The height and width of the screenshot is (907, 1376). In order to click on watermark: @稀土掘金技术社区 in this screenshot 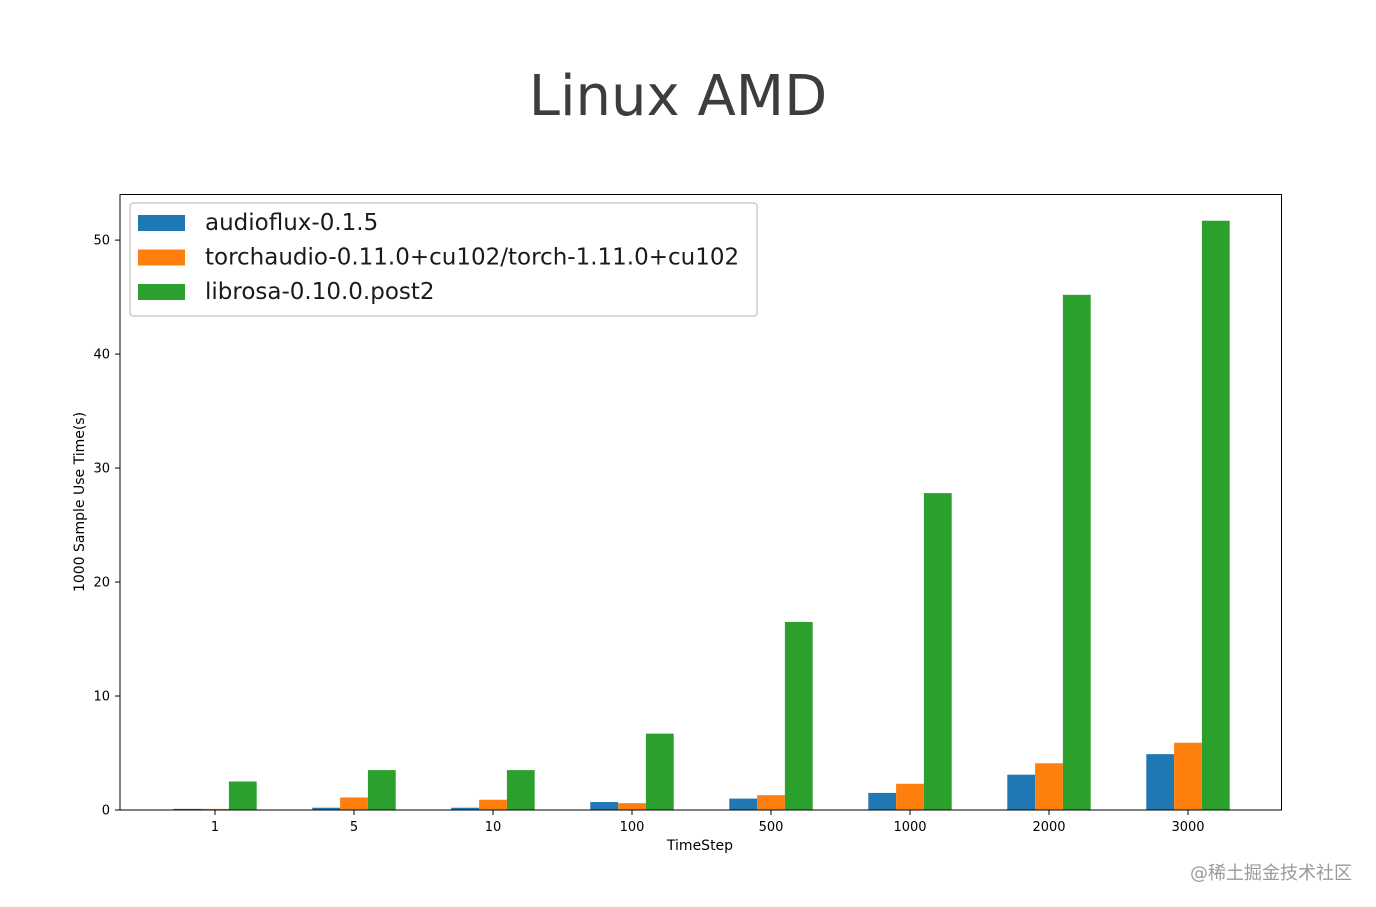, I will do `click(1271, 873)`.